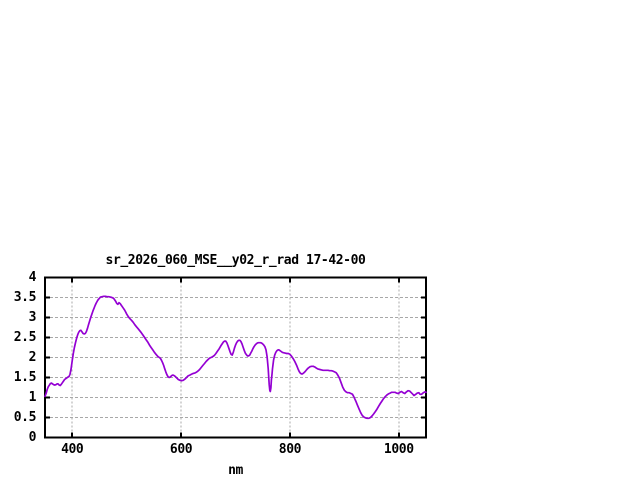  What do you see at coordinates (32, 357) in the screenshot?
I see `y-tick-label: 2` at bounding box center [32, 357].